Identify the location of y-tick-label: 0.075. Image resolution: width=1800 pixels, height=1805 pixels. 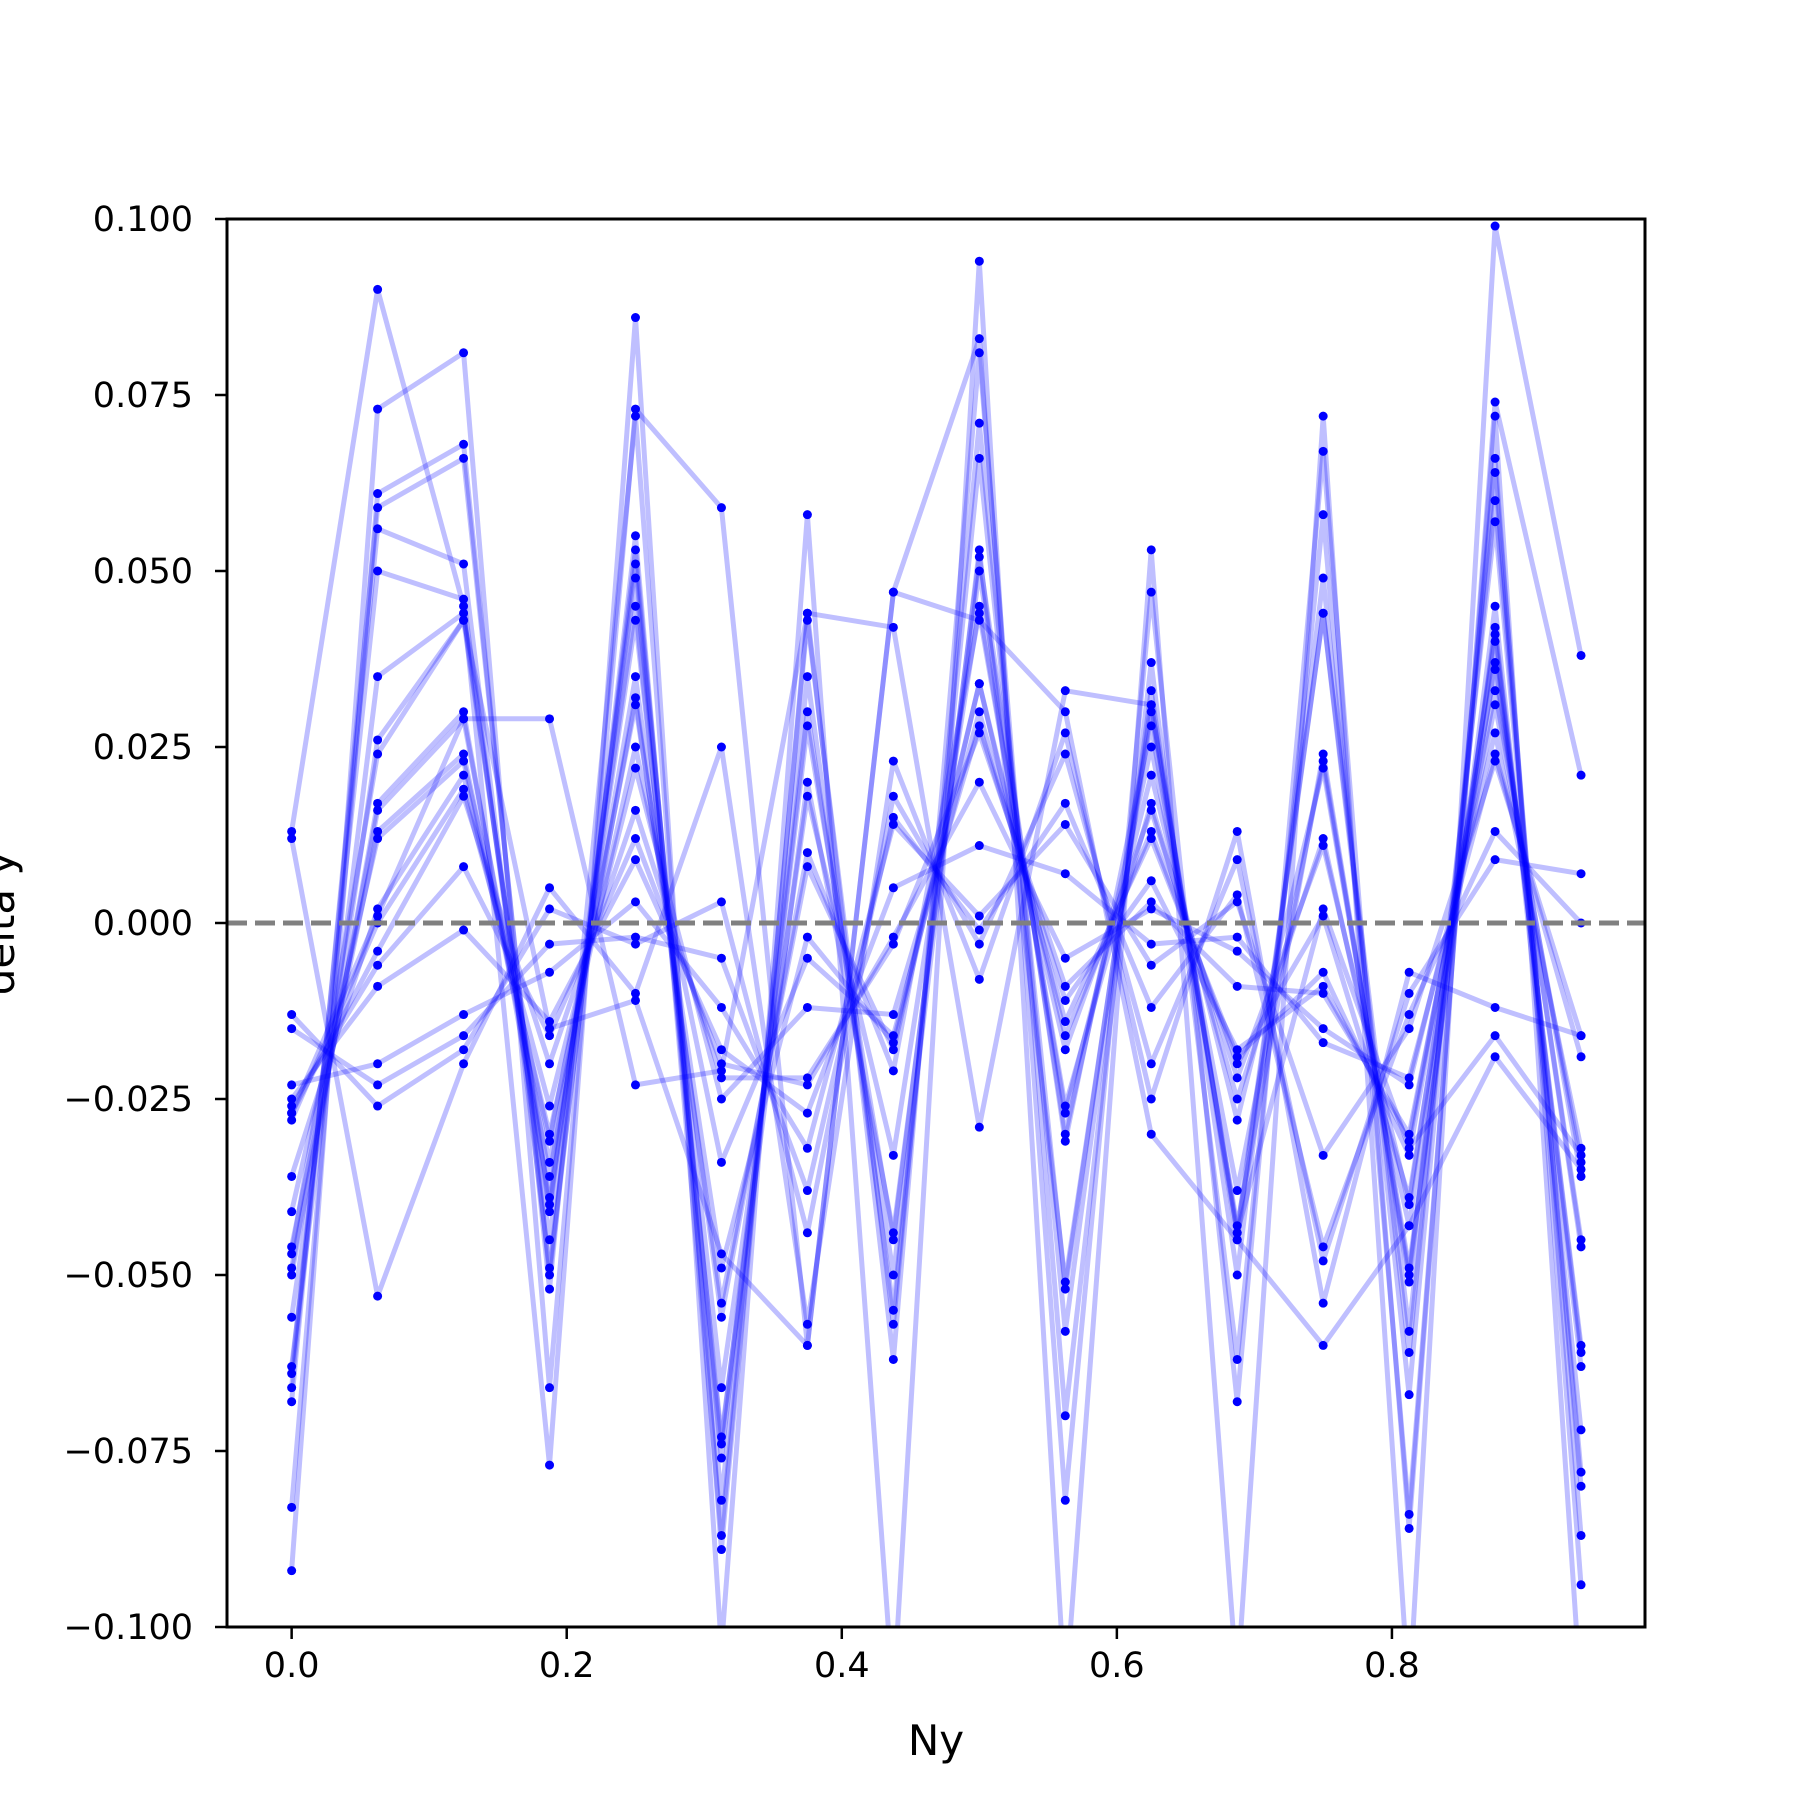
(143, 396).